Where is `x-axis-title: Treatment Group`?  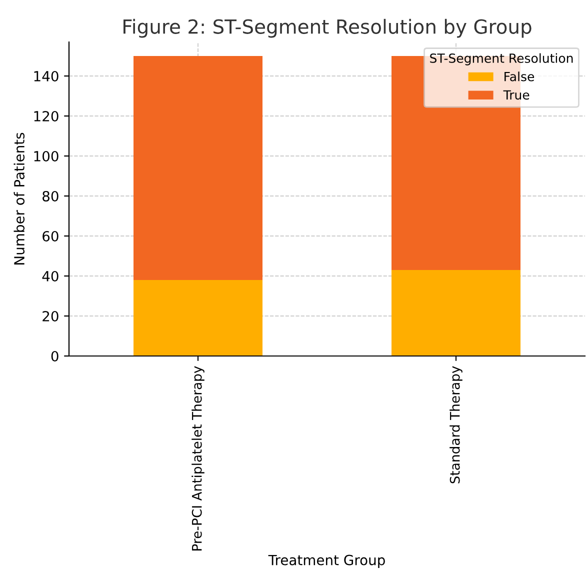 x-axis-title: Treatment Group is located at coordinates (326, 561).